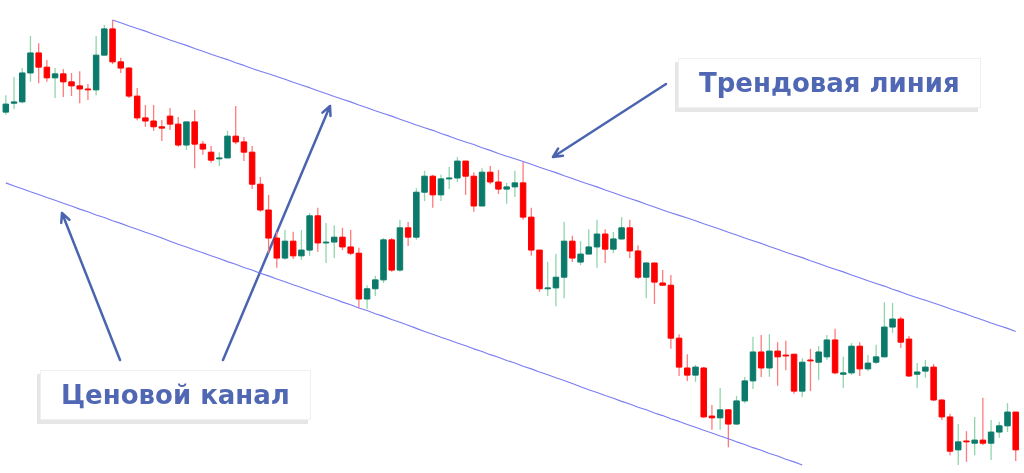 This screenshot has height=473, width=1024. I want to click on annotation: Трендовая линия, so click(829, 83).